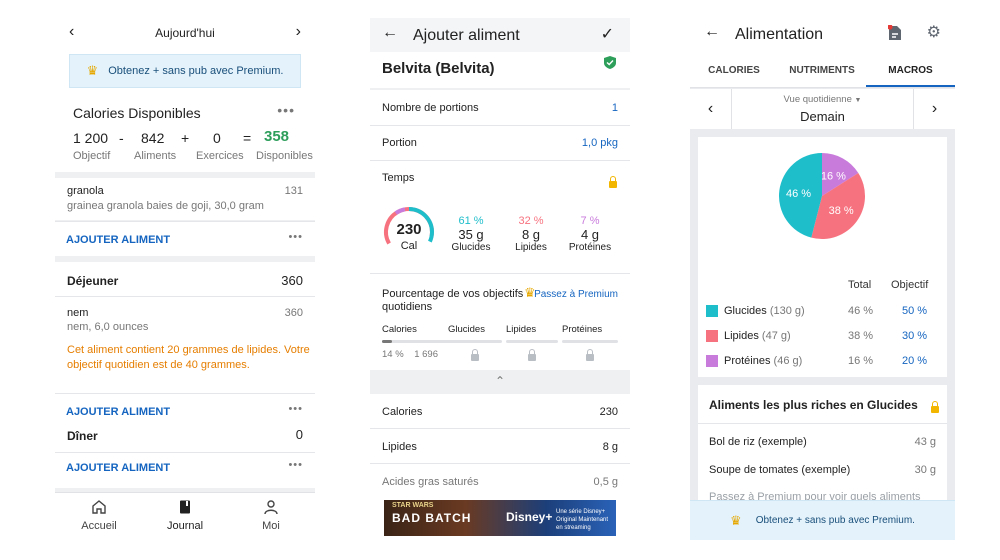 The image size is (1000, 560). Describe the element at coordinates (925, 442) in the screenshot. I see `rich-food-value: 43 g` at that location.